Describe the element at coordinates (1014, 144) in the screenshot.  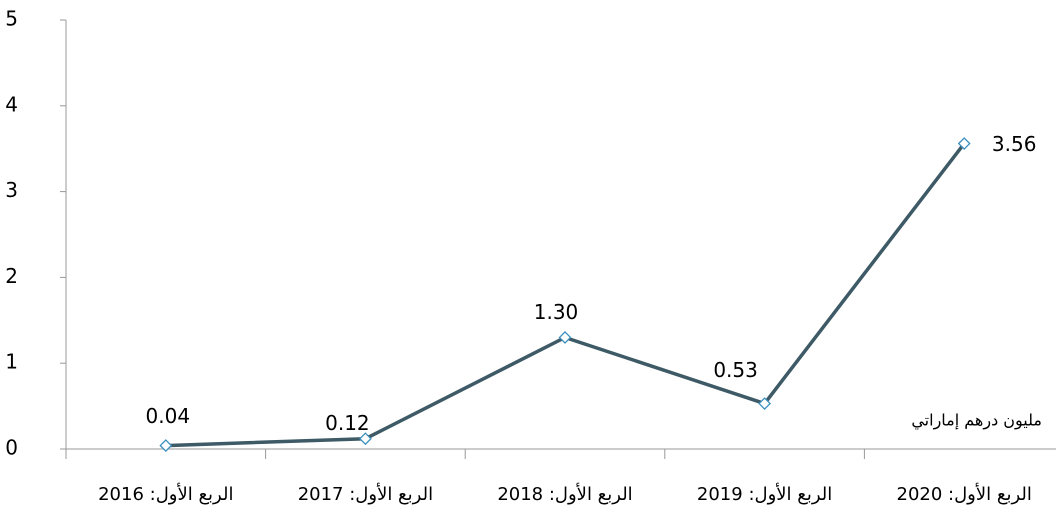
I see `value-label: 3.56` at that location.